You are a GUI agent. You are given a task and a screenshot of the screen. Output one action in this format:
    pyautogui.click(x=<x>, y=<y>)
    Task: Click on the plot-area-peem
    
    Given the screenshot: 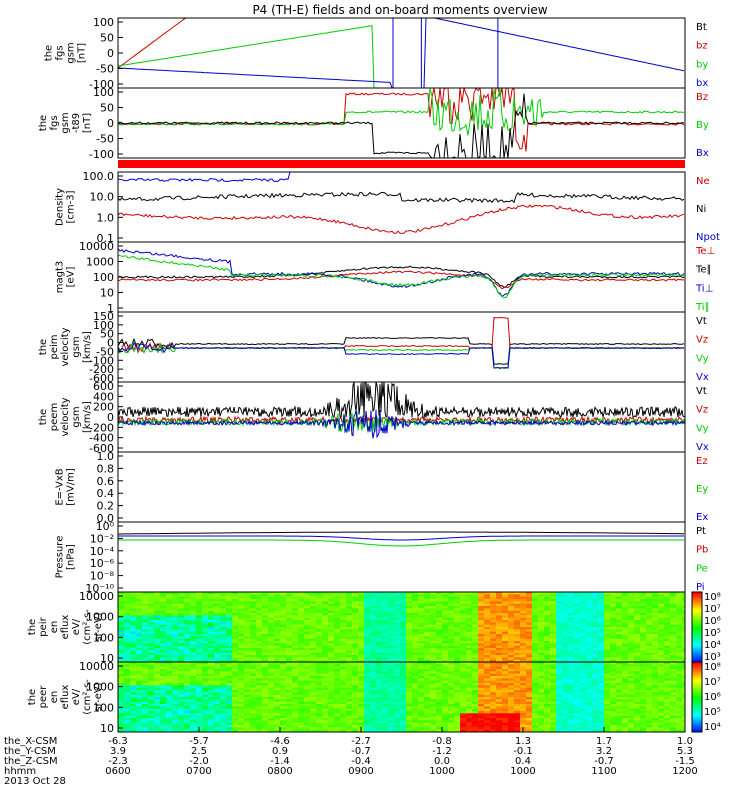 What is the action you would take?
    pyautogui.click(x=401, y=410)
    